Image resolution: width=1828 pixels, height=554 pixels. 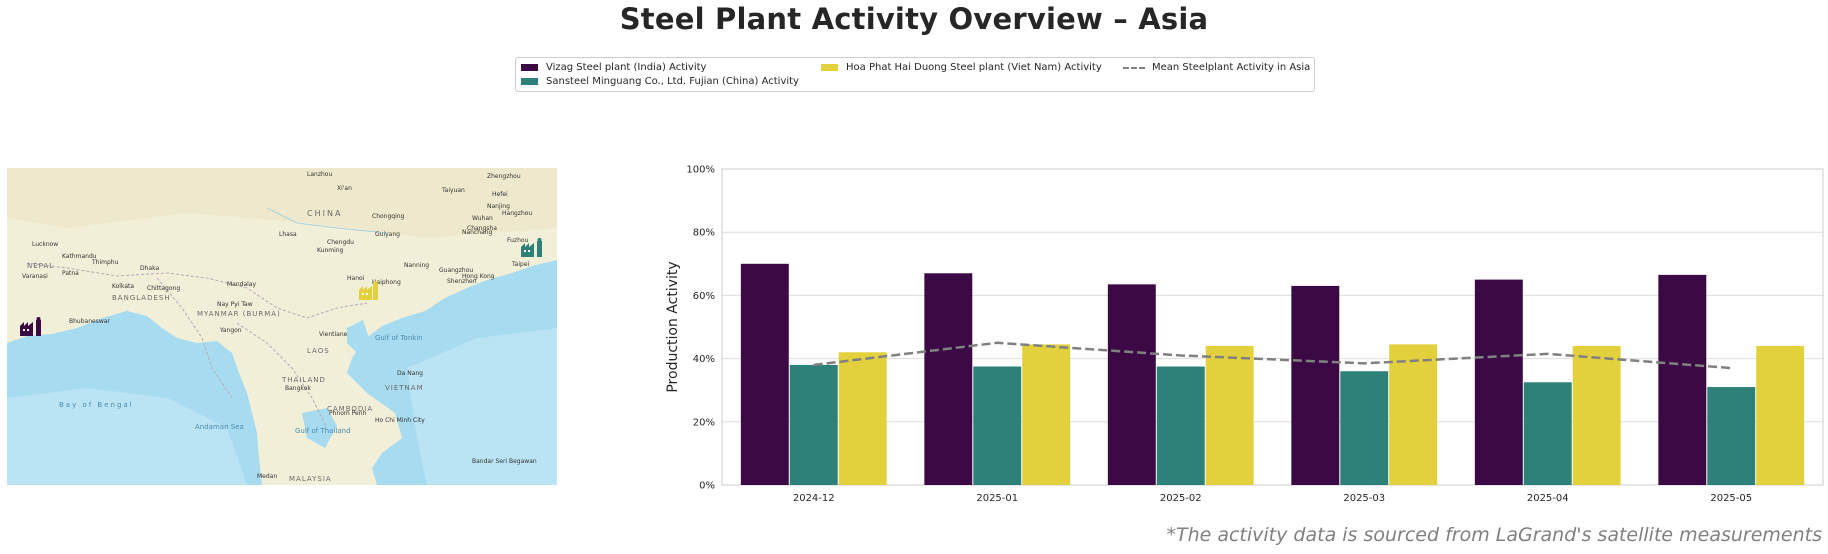 What do you see at coordinates (529, 67) in the screenshot?
I see `legend-swatch-vizag` at bounding box center [529, 67].